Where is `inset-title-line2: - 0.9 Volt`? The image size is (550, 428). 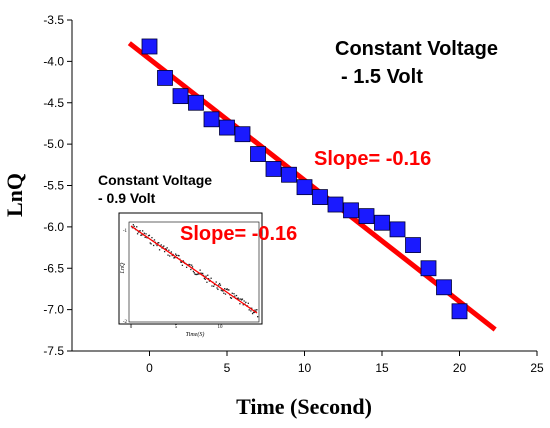 inset-title-line2: - 0.9 Volt is located at coordinates (127, 198).